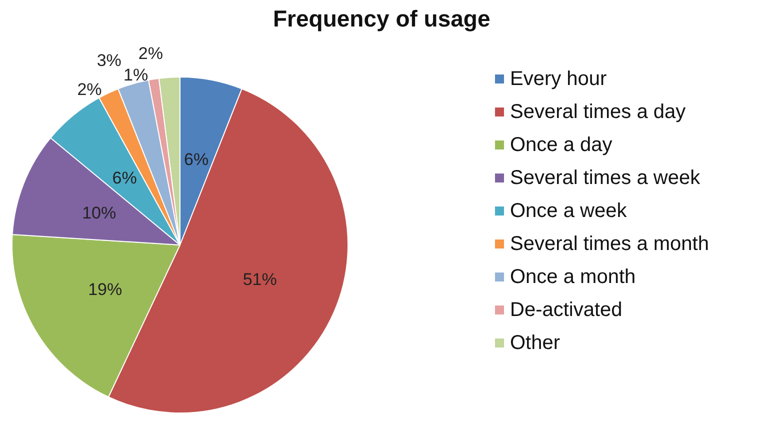  What do you see at coordinates (136, 75) in the screenshot?
I see `data-label: 1%` at bounding box center [136, 75].